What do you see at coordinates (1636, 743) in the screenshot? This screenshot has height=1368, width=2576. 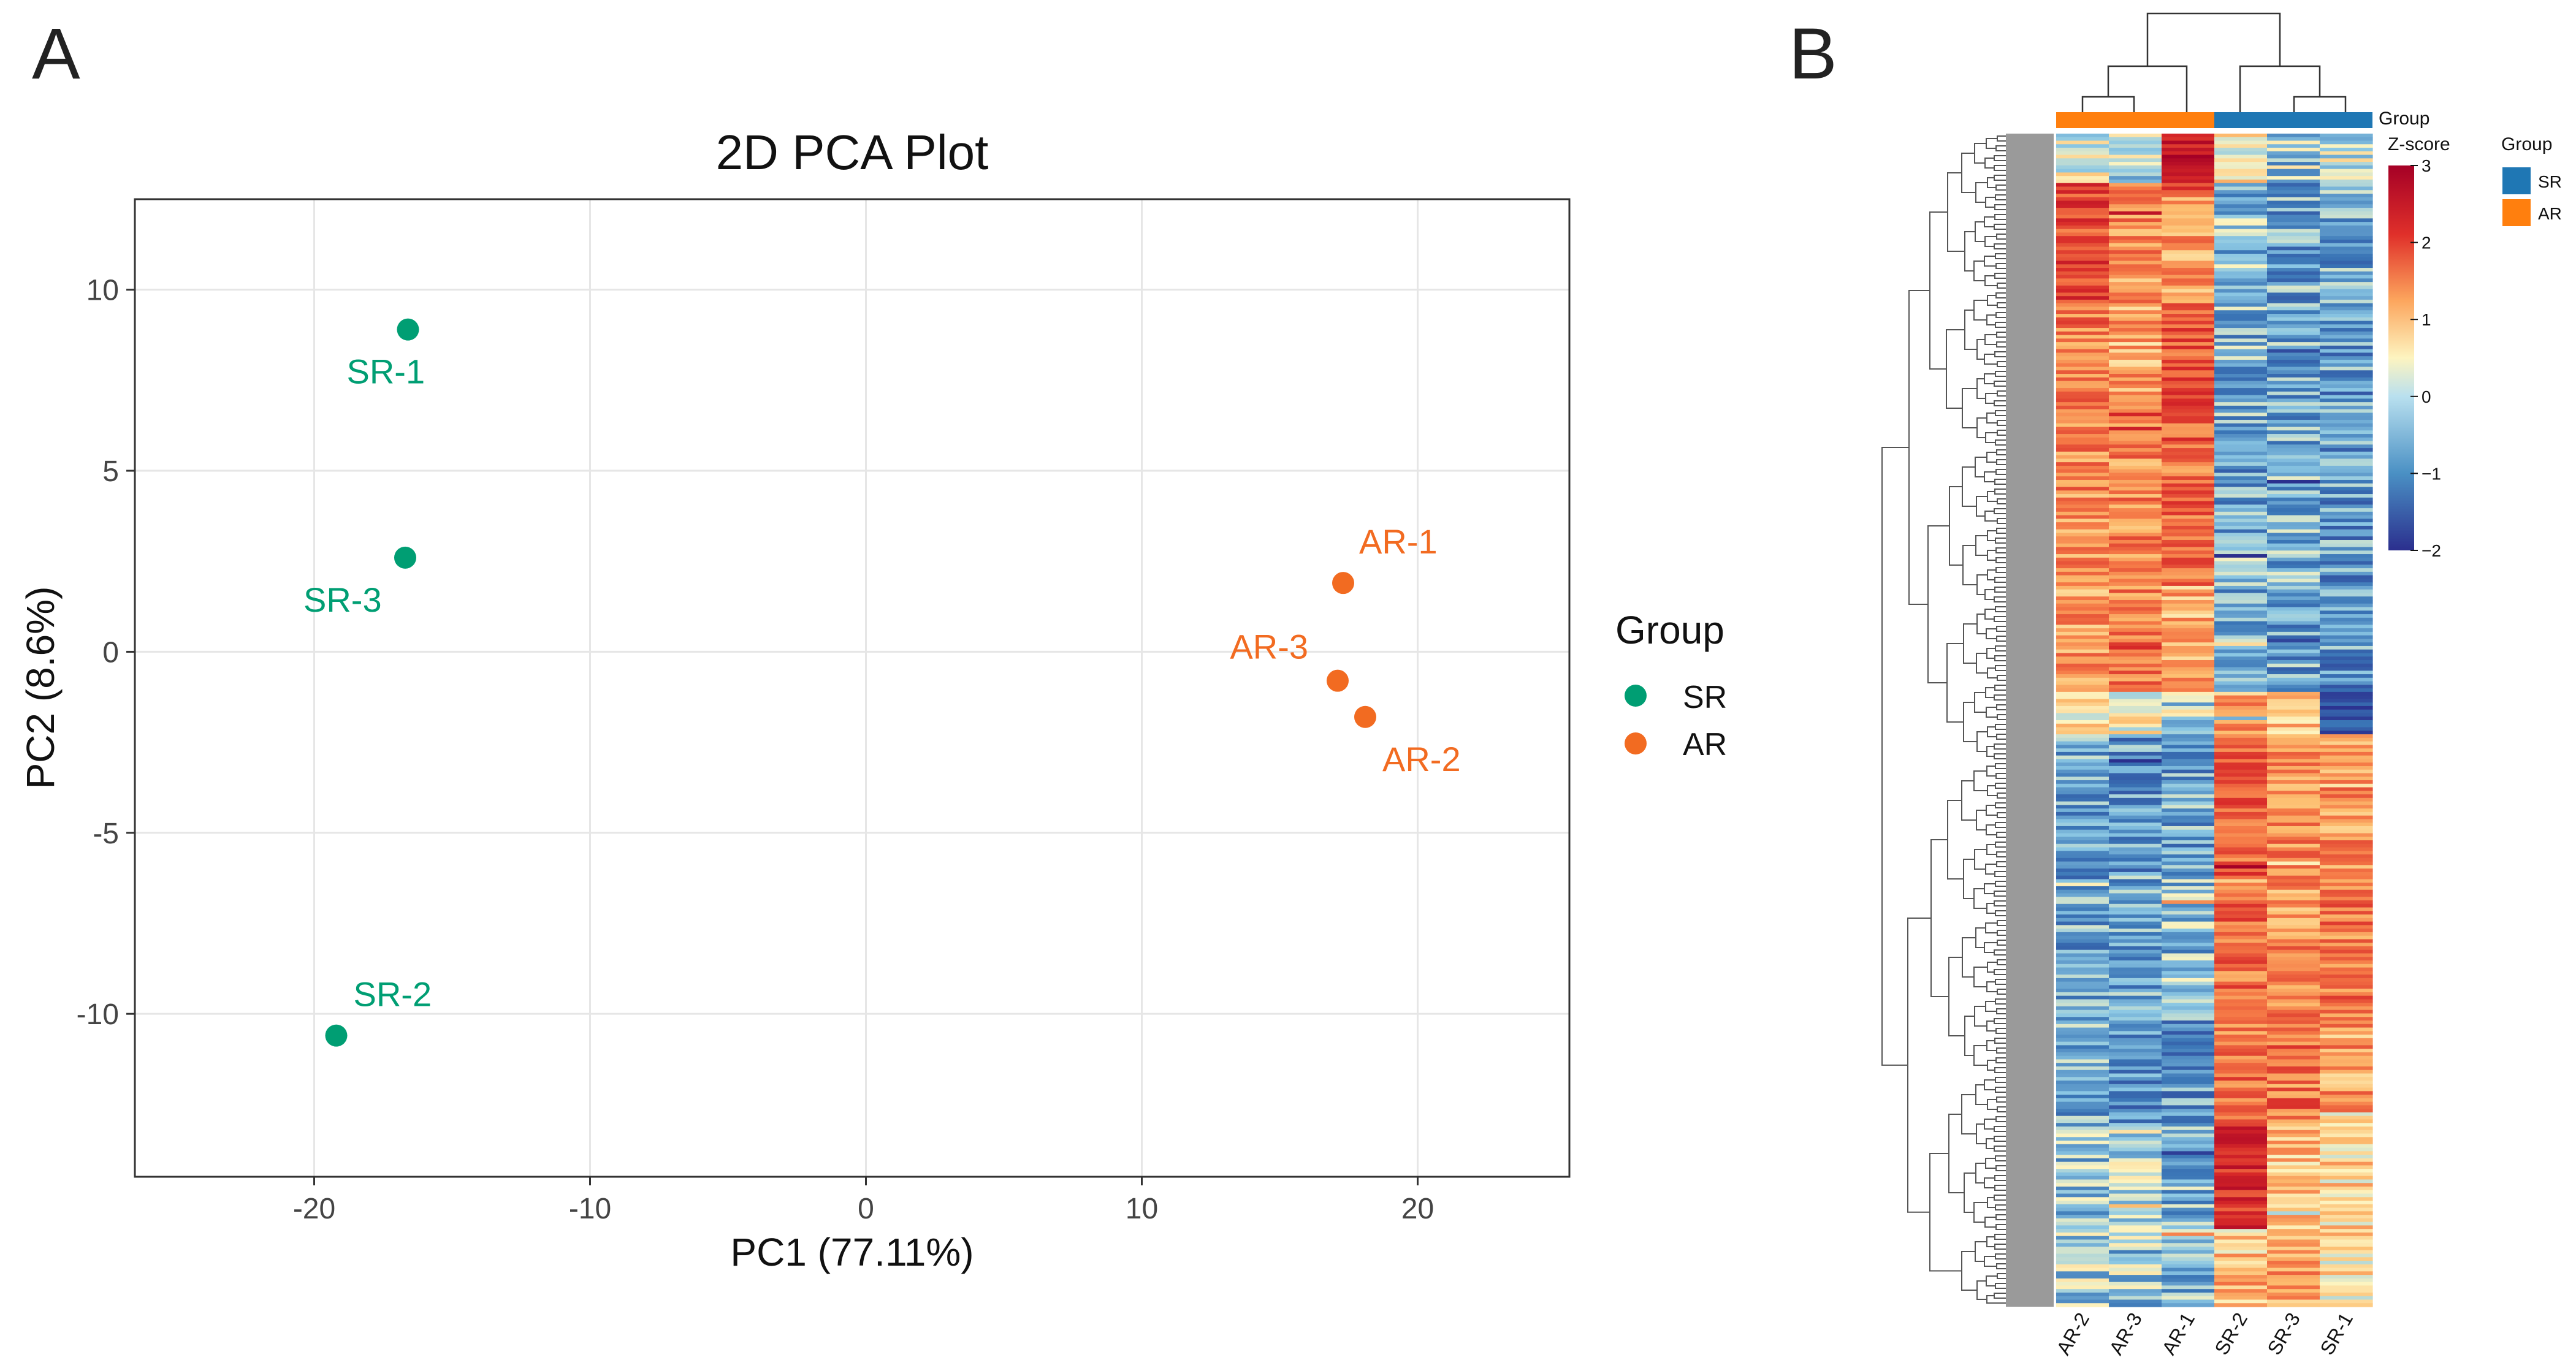 I see `pca-legend-ar-marker` at bounding box center [1636, 743].